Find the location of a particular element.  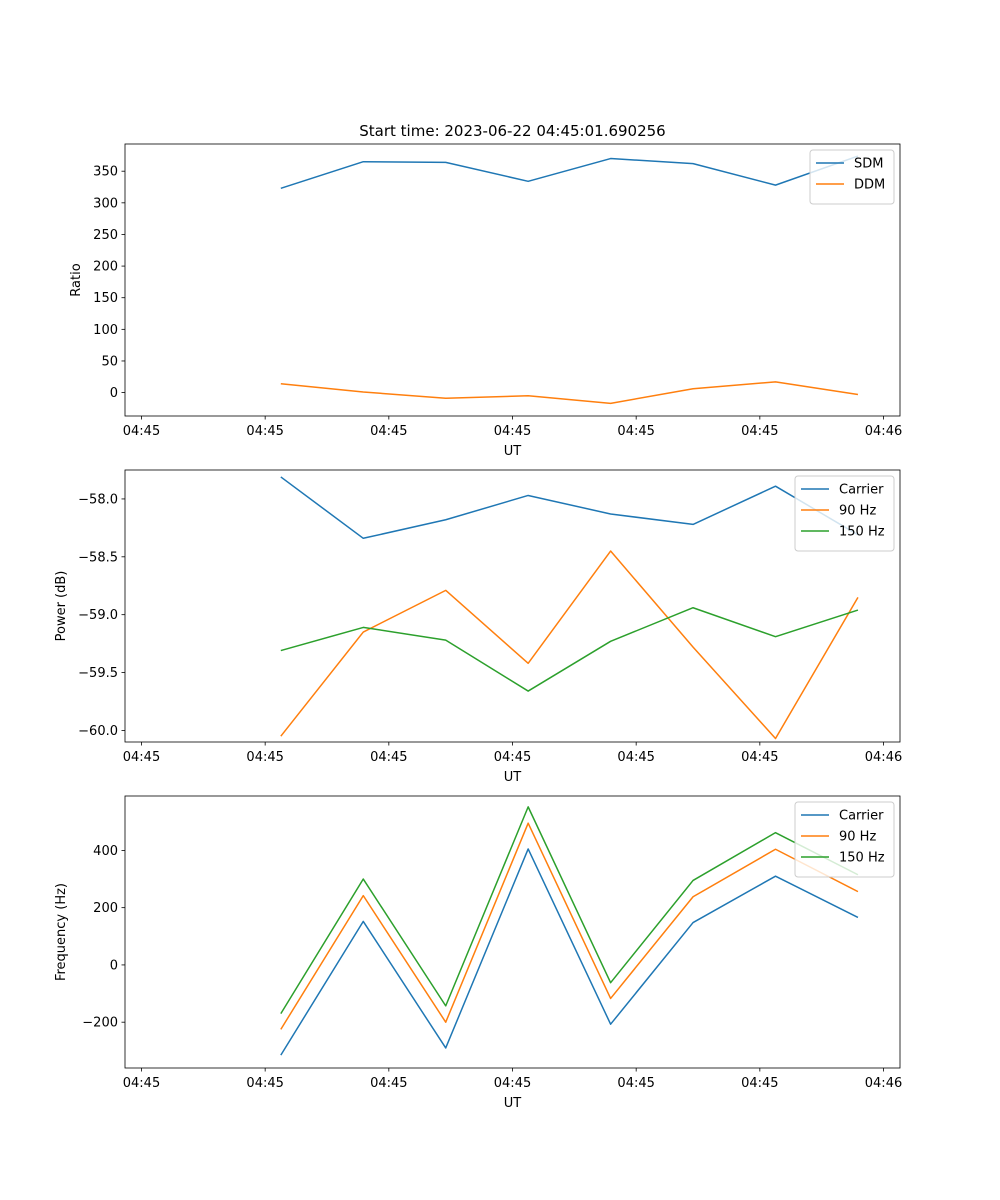

axes-2-x-tick-label-5: 04:45 is located at coordinates (635, 757).